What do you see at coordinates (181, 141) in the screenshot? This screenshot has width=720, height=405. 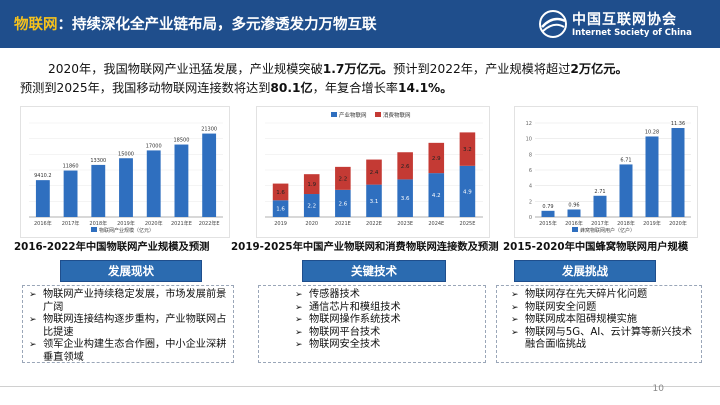 I see `data-label: 18500` at bounding box center [181, 141].